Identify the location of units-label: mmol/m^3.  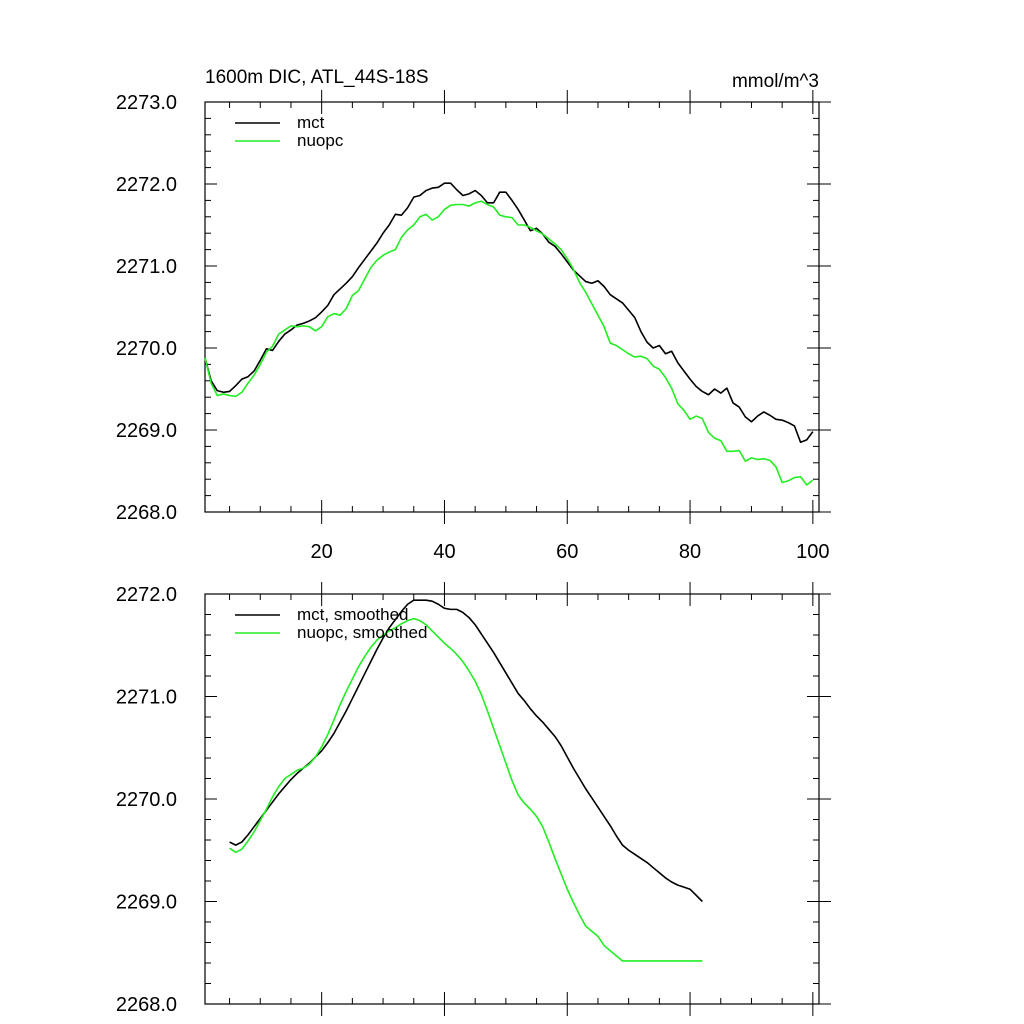
(775, 81).